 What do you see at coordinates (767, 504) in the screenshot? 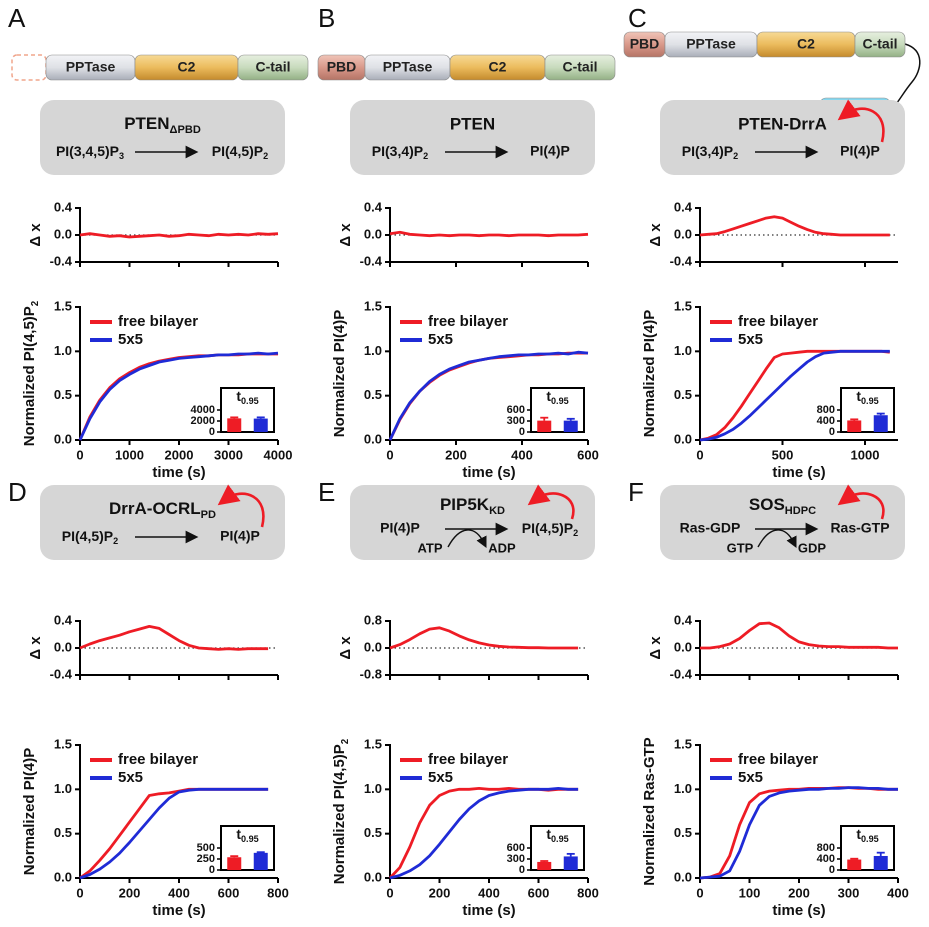
I see `enzyme-main: SOS` at bounding box center [767, 504].